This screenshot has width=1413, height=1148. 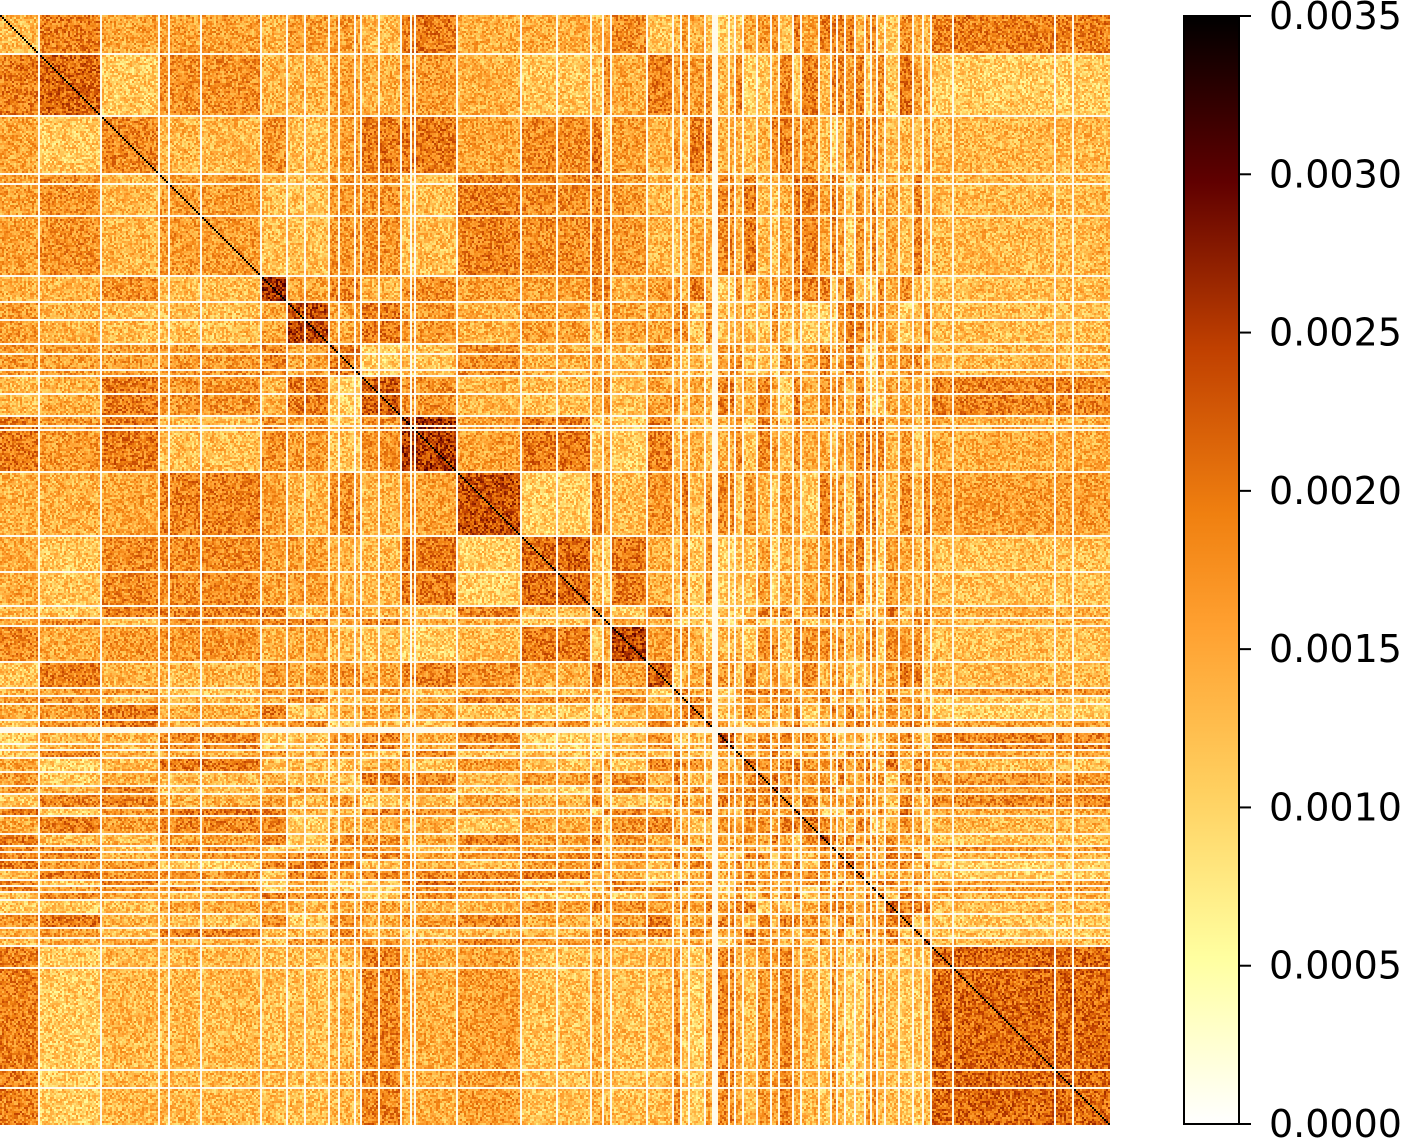 What do you see at coordinates (1335, 649) in the screenshot?
I see `colorbar-tick-label: 0.0015` at bounding box center [1335, 649].